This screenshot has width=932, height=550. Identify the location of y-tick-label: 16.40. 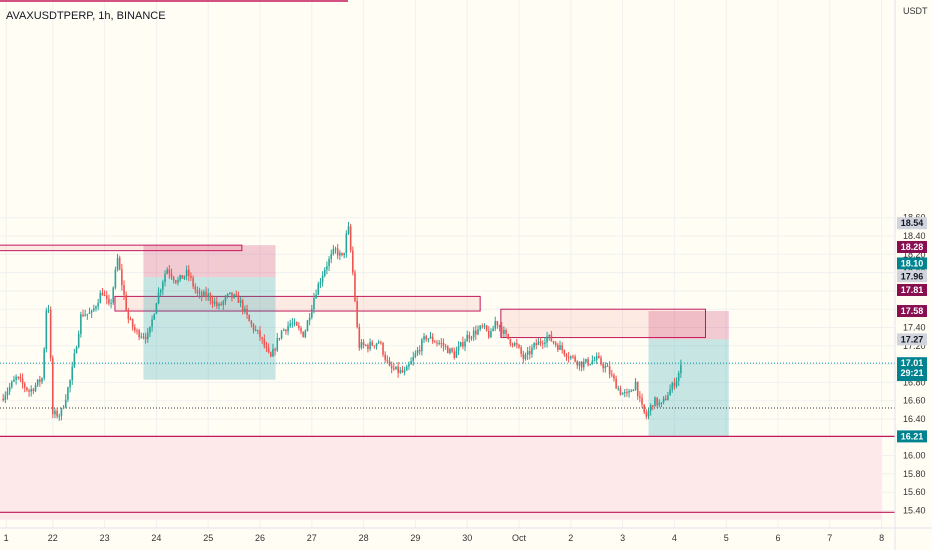
(914, 419).